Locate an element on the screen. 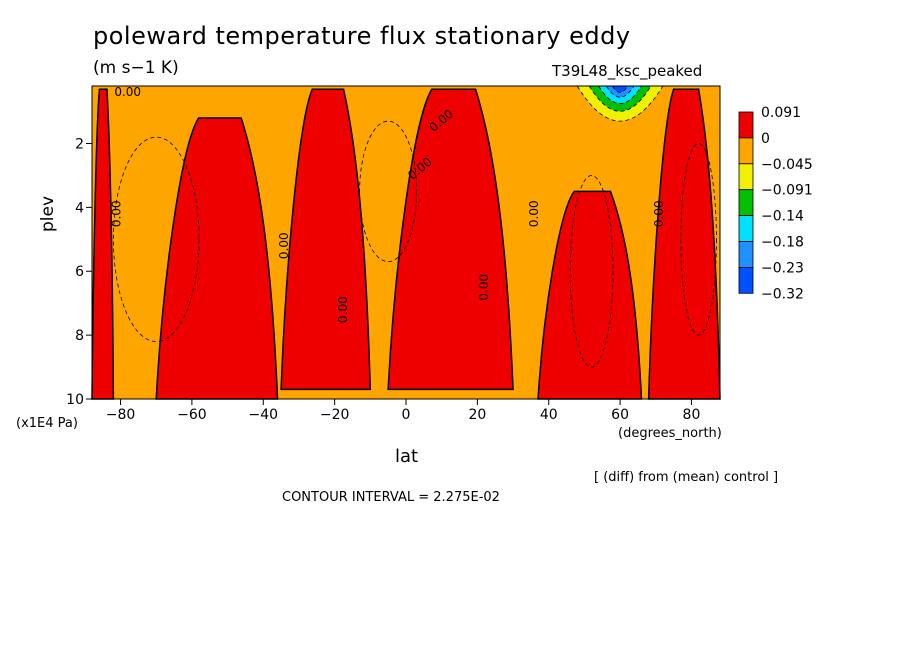  x-axis-label: lat is located at coordinates (407, 456).